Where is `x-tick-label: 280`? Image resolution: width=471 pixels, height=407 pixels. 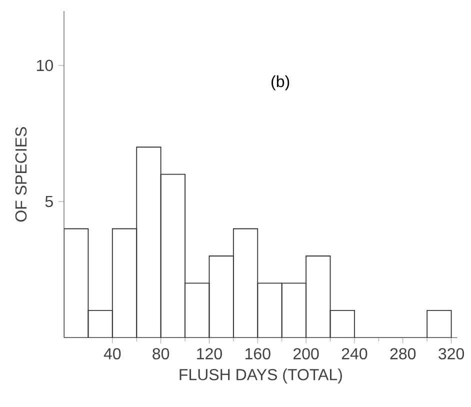 x-tick-label: 280 is located at coordinates (403, 354).